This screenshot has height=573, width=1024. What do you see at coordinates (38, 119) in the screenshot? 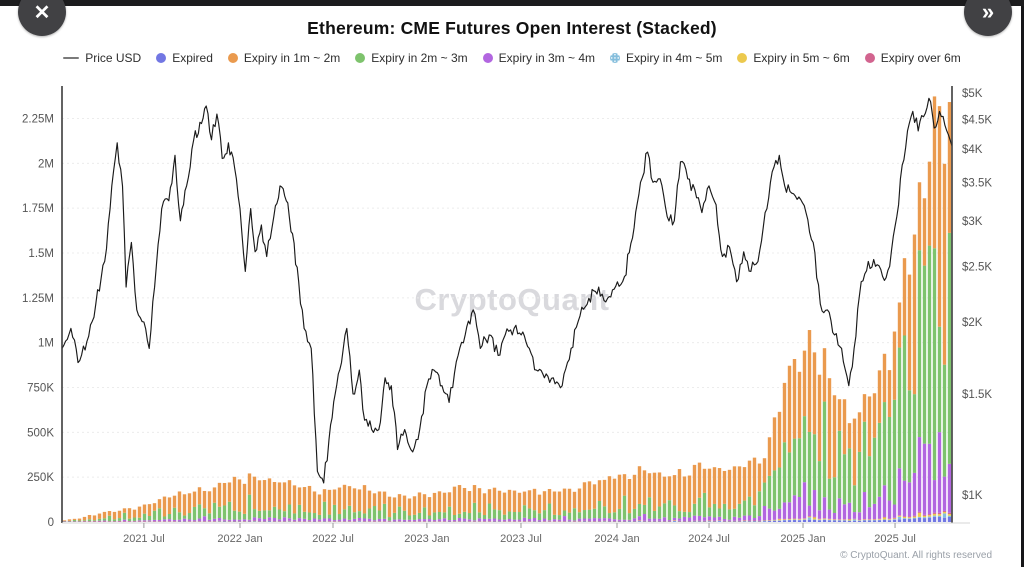
I see `left-axis-tick: 2.25M` at bounding box center [38, 119].